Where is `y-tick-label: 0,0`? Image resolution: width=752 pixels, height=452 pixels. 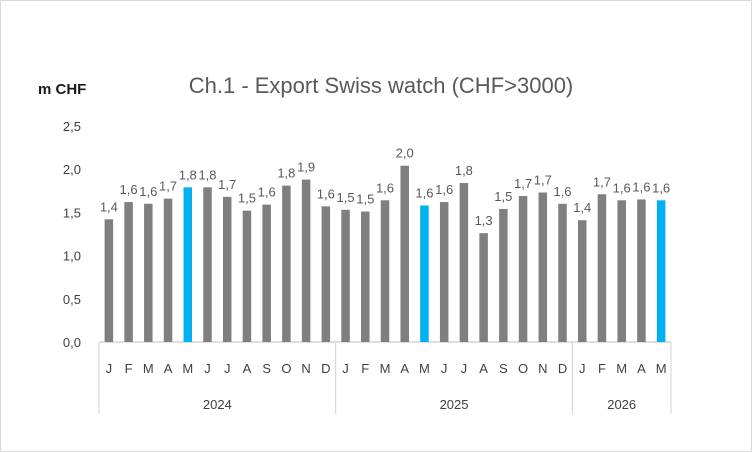
y-tick-label: 0,0 is located at coordinates (72, 342).